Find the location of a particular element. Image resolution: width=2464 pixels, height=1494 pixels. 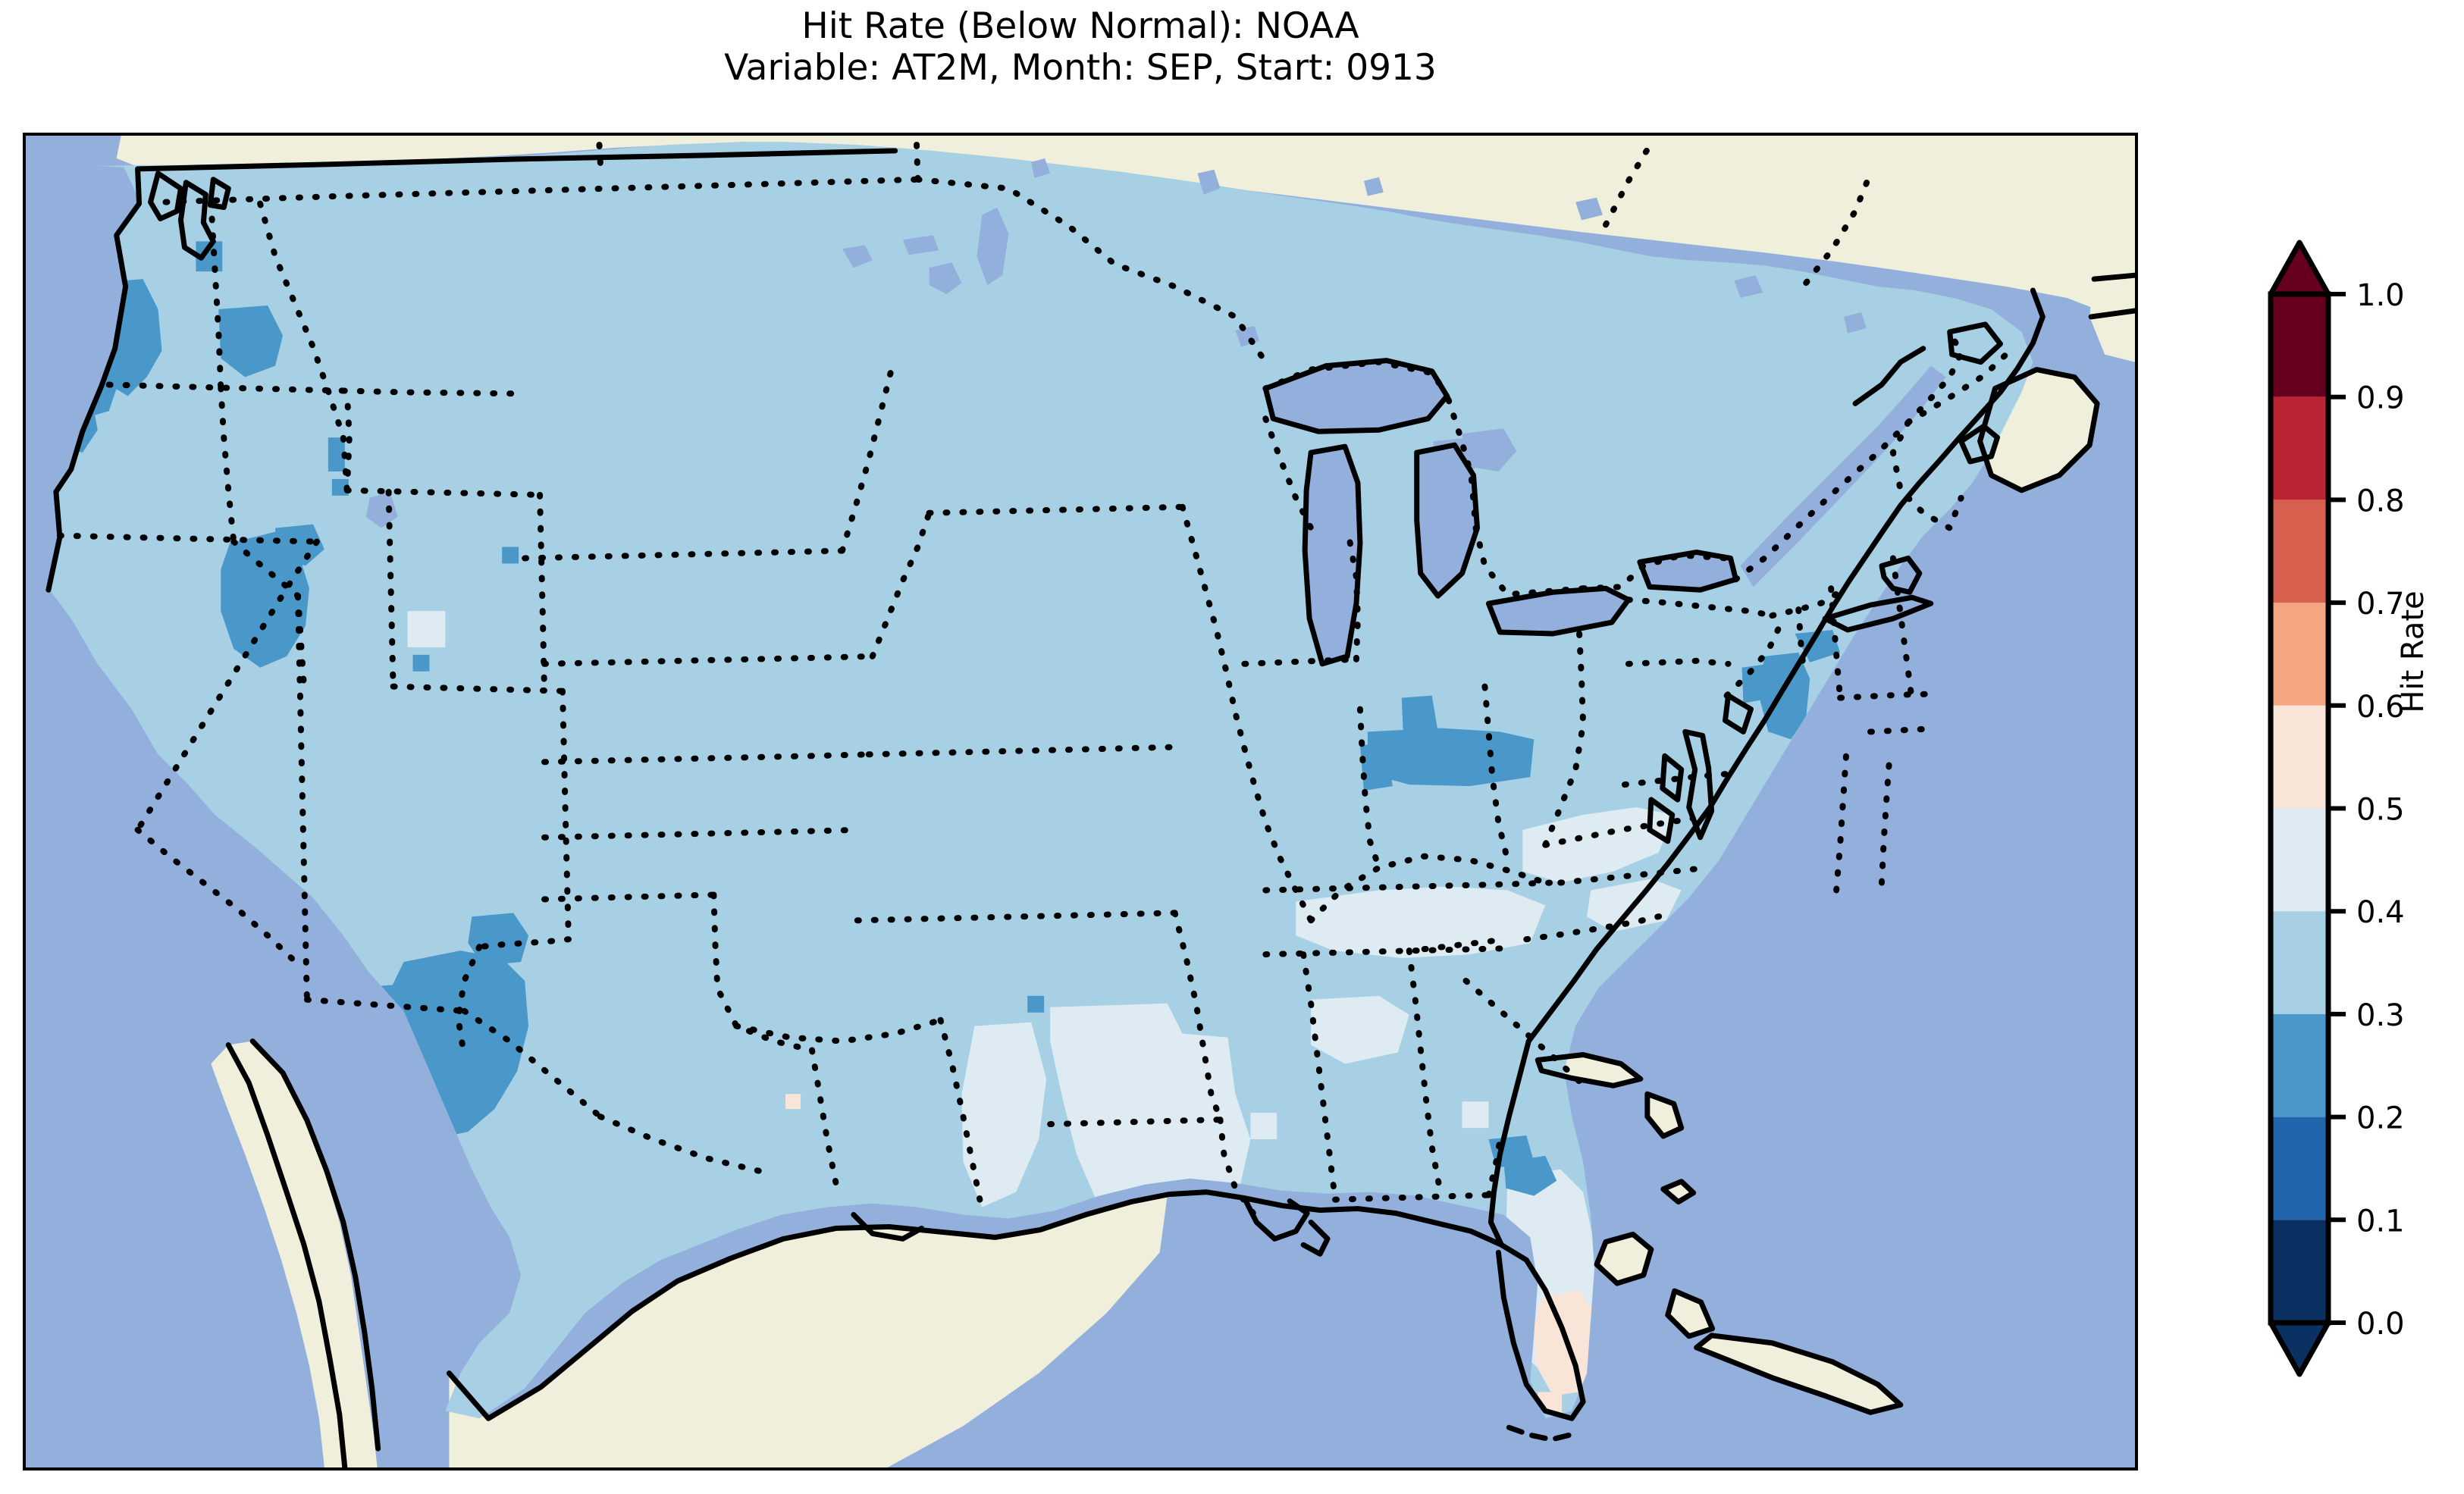

colorbar-axis-label: Hit Rate is located at coordinates (2414, 651).